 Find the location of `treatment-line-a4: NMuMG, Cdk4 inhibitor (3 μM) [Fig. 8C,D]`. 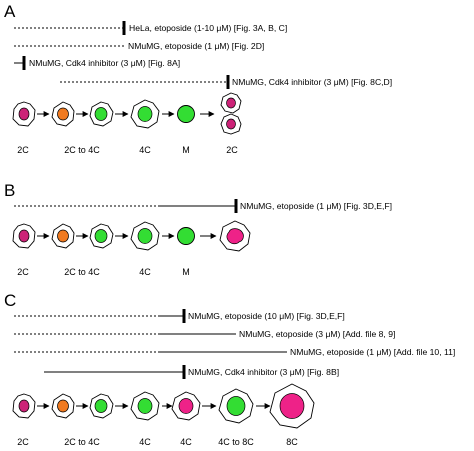

treatment-line-a4: NMuMG, Cdk4 inhibitor (3 μM) [Fig. 8C,D] is located at coordinates (226, 82).